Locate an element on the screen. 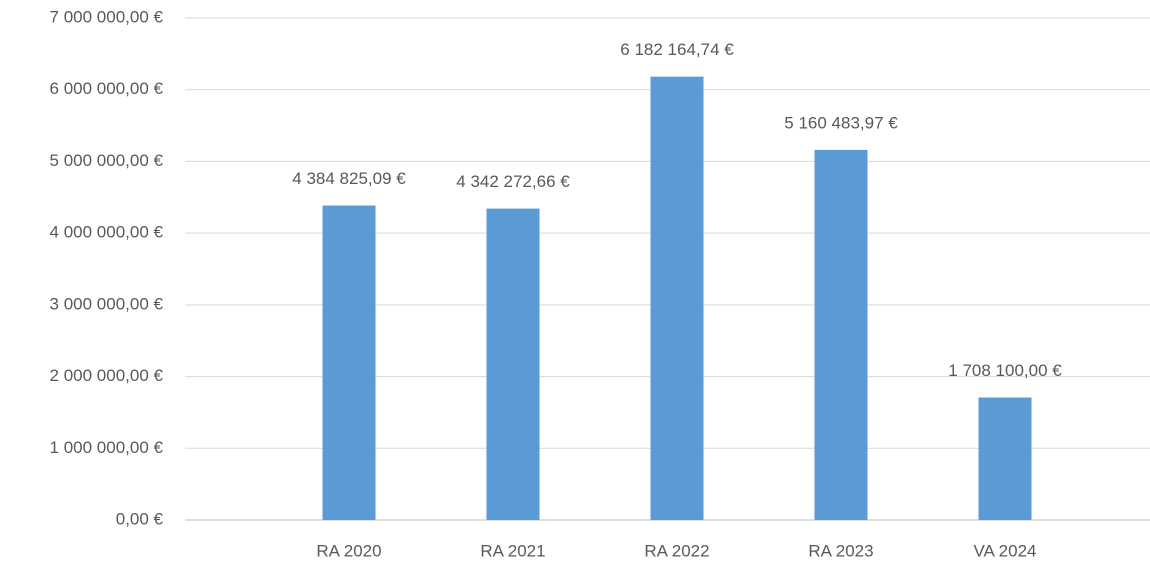 This screenshot has width=1150, height=563. y-tick-label: 4 000 000,00 € is located at coordinates (107, 232).